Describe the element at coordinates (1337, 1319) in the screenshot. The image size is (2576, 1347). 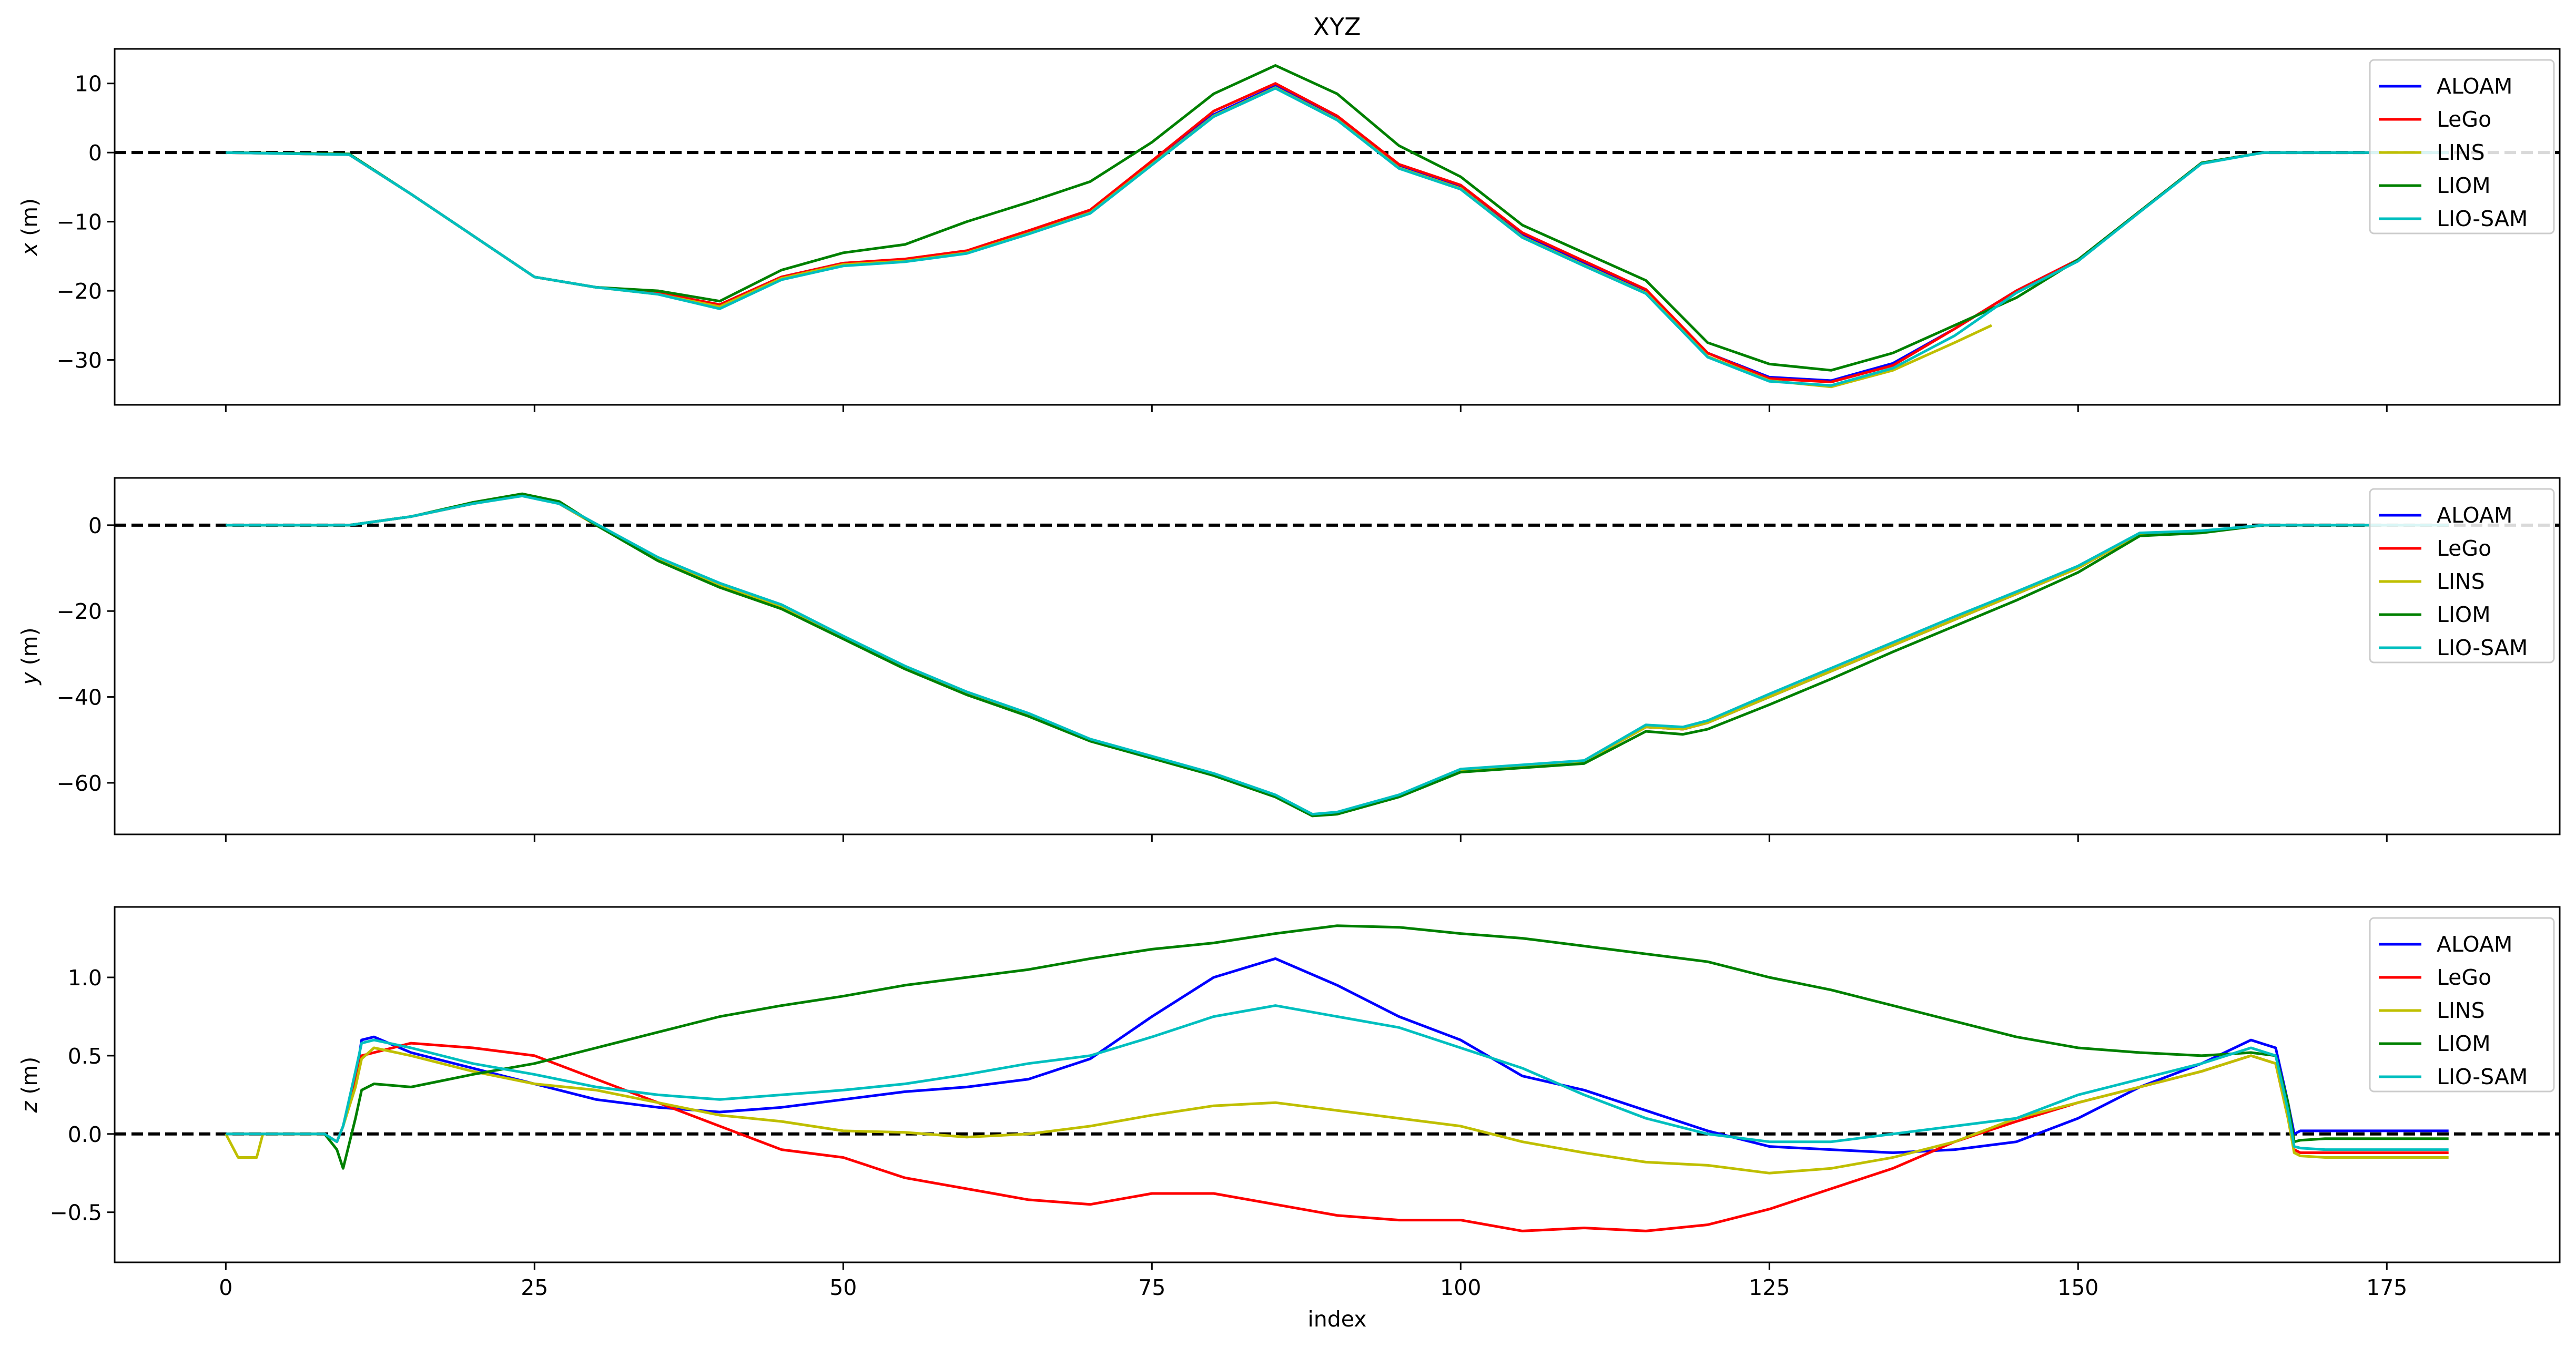
I see `x-axis-label: index` at that location.